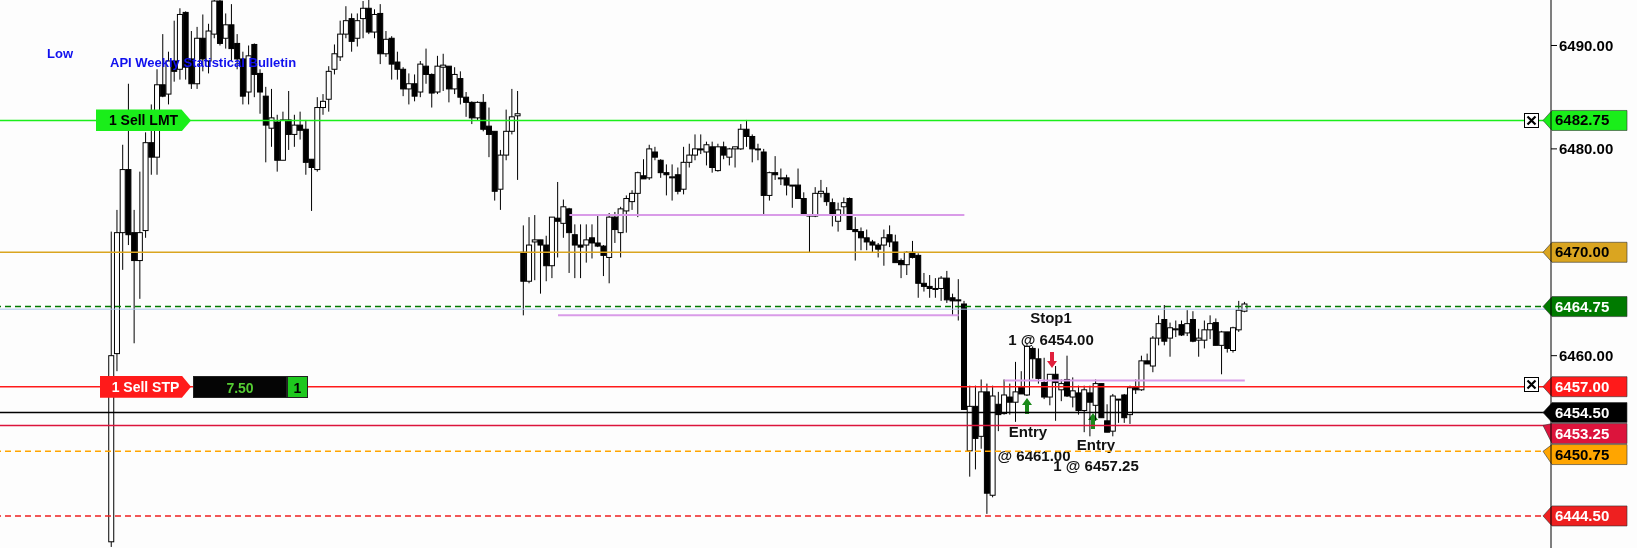 The height and width of the screenshot is (548, 1637). Describe the element at coordinates (1582, 252) in the screenshot. I see `ref-line-label: 6470.00` at that location.